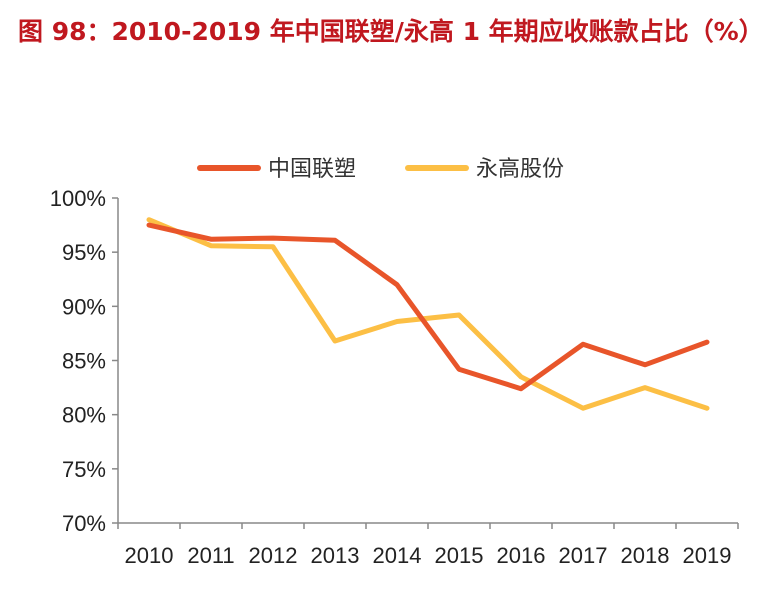 Image resolution: width=769 pixels, height=602 pixels. Describe the element at coordinates (335, 555) in the screenshot. I see `x-tick-label: 2013` at that location.